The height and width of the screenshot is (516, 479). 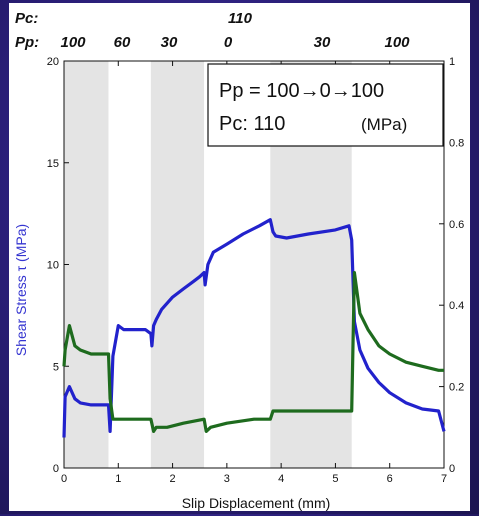 I want to click on y-tick-label-15: 15, so click(x=53, y=164).